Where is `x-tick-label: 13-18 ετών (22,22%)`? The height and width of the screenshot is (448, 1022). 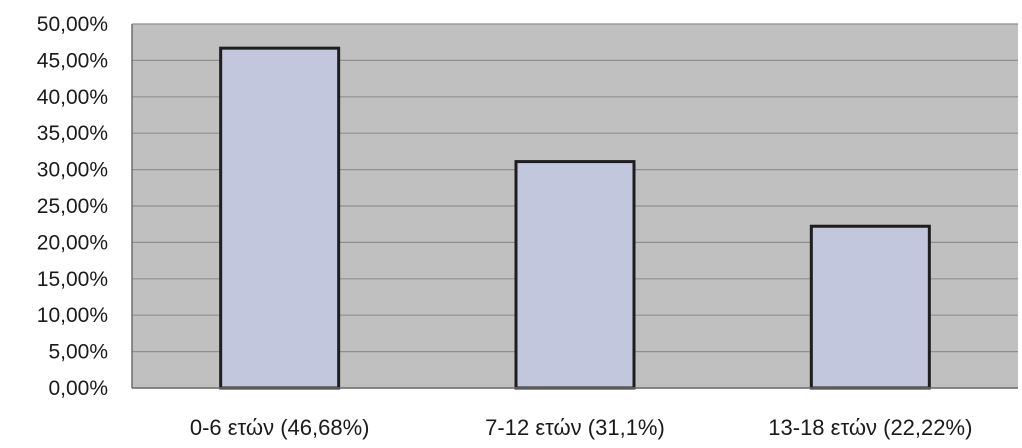 x-tick-label: 13-18 ετών (22,22%) is located at coordinates (870, 427).